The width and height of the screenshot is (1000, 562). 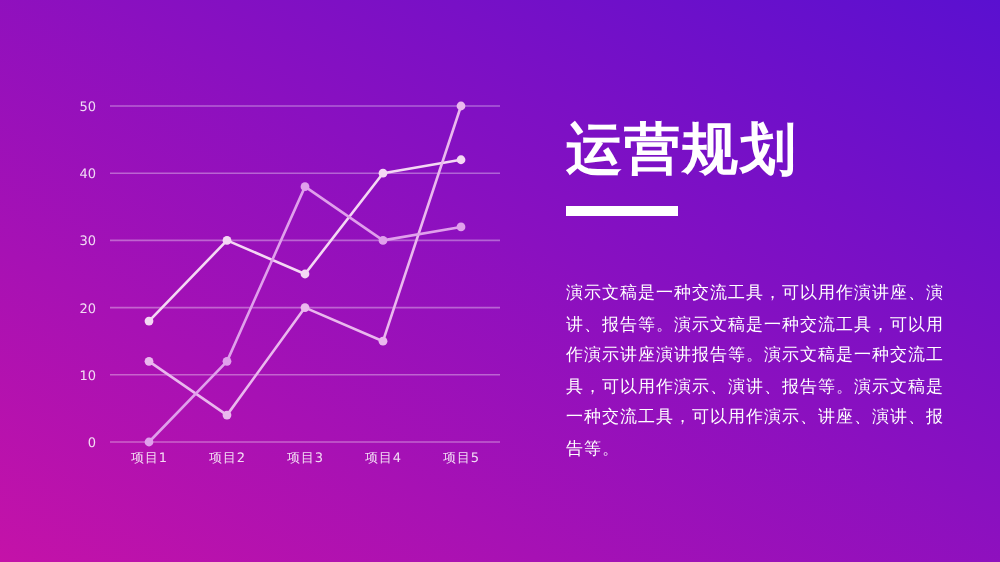 I want to click on text: 运营规划, so click(x=683, y=150).